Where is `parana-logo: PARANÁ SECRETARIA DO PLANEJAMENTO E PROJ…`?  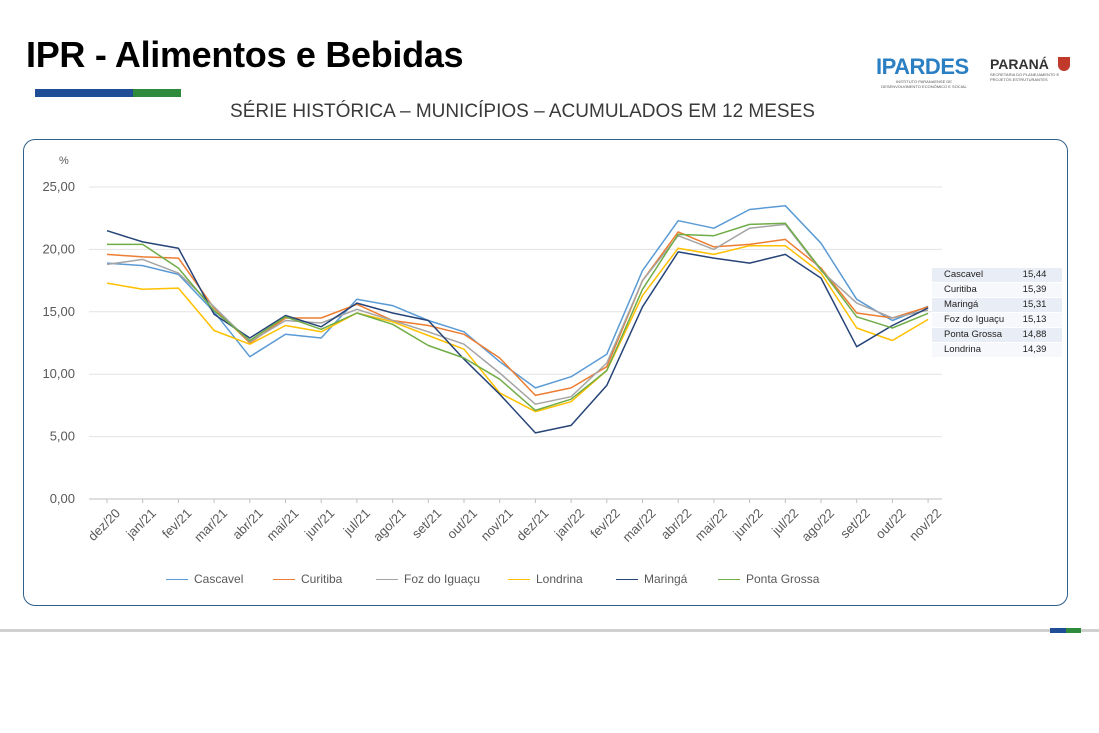
parana-logo: PARANÁ SECRETARIA DO PLANEJAMENTO E PROJ… is located at coordinates (1031, 69).